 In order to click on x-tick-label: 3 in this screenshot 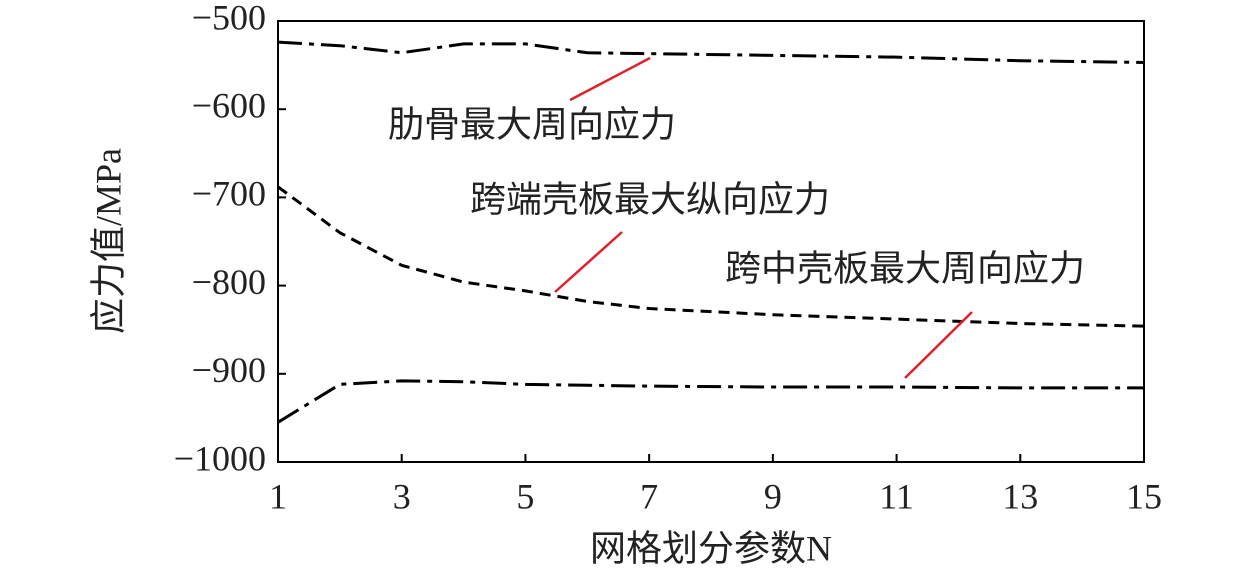, I will do `click(402, 496)`.